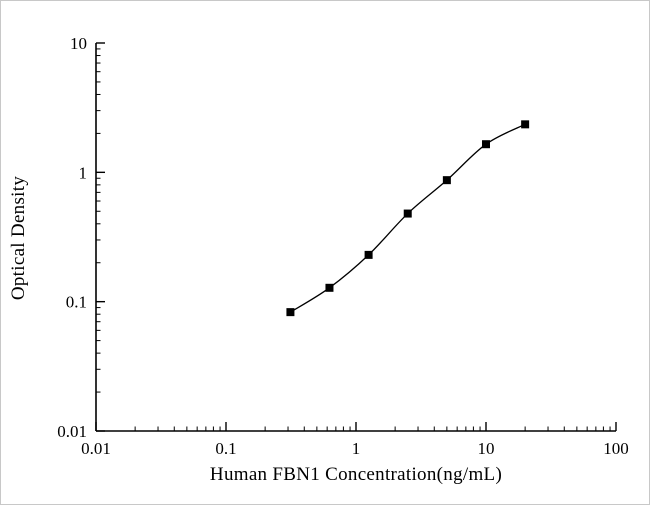  Describe the element at coordinates (18, 238) in the screenshot. I see `y-axis-title: Optical Density` at that location.